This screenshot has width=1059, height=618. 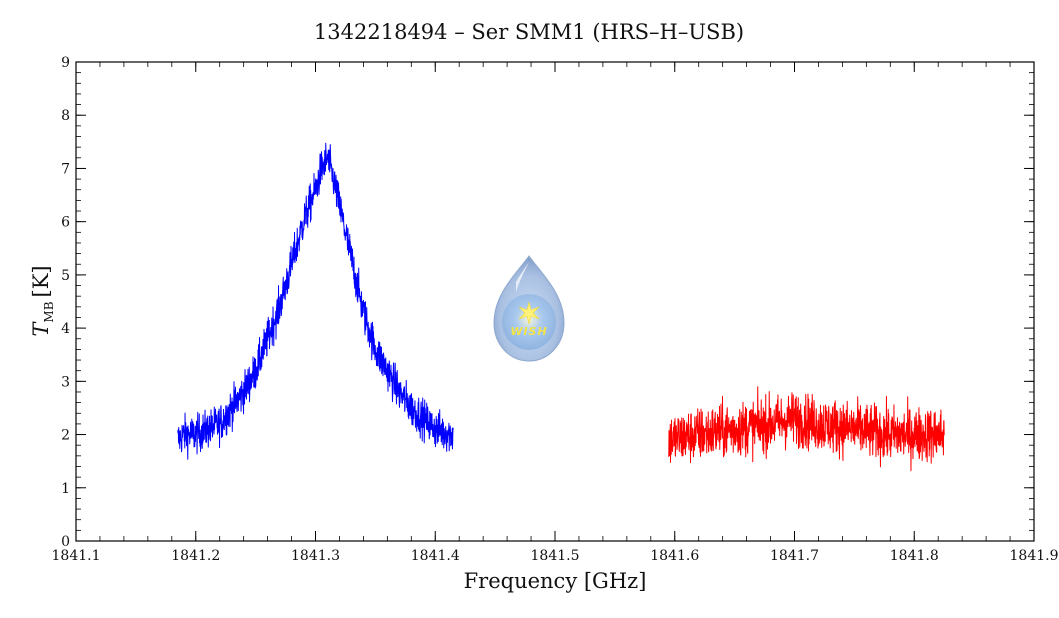 What do you see at coordinates (65, 489) in the screenshot?
I see `y-tick-label: 1` at bounding box center [65, 489].